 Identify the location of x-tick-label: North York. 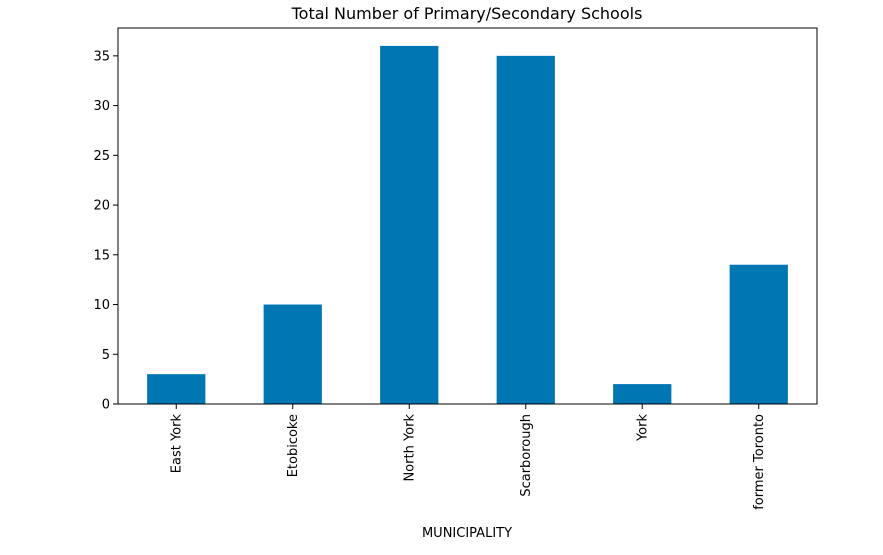
(409, 448).